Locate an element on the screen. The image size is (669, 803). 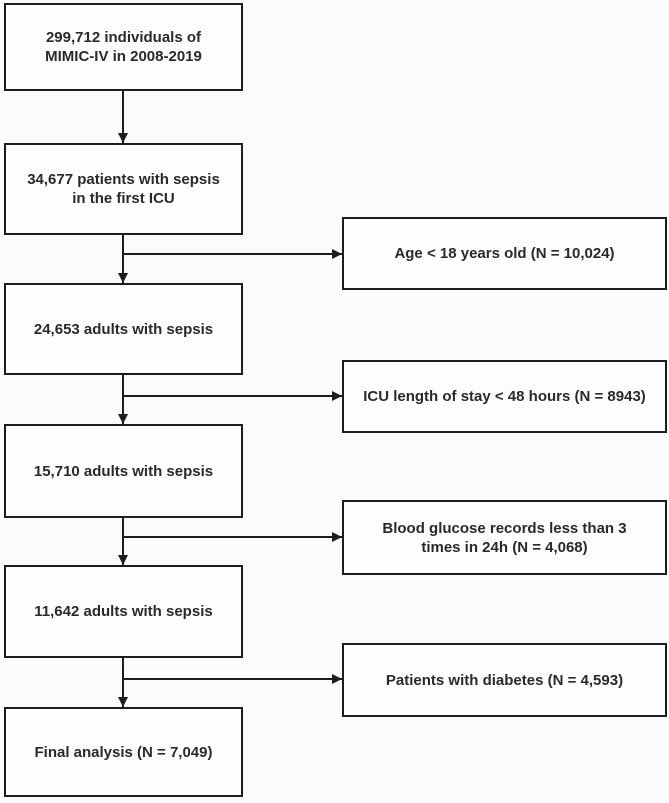
flow-box-label: Final analysis (N = 7,049) is located at coordinates (123, 752).